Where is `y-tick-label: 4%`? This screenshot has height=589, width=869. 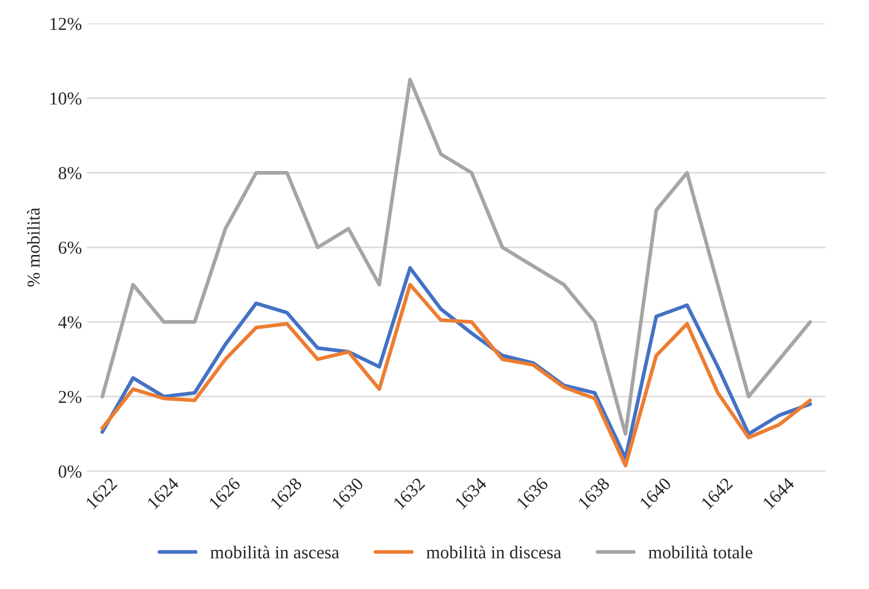
y-tick-label: 4% is located at coordinates (70, 322).